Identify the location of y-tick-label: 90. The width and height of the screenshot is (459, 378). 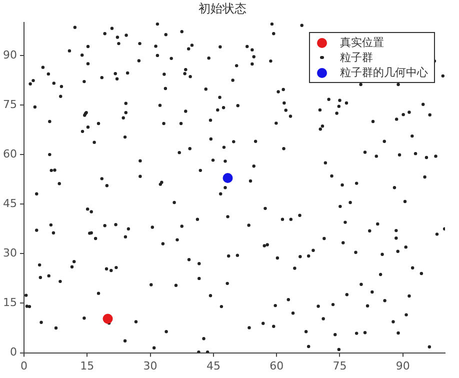
(9, 55).